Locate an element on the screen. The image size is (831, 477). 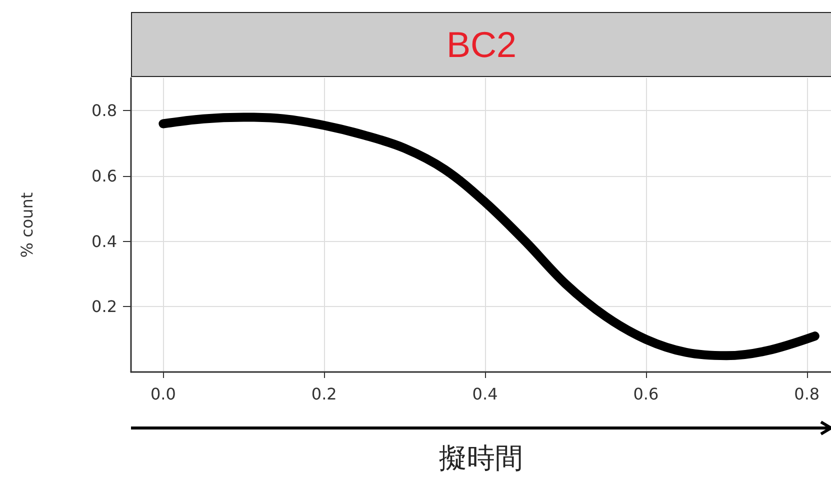
x-tick-label: 0.6 is located at coordinates (646, 394).